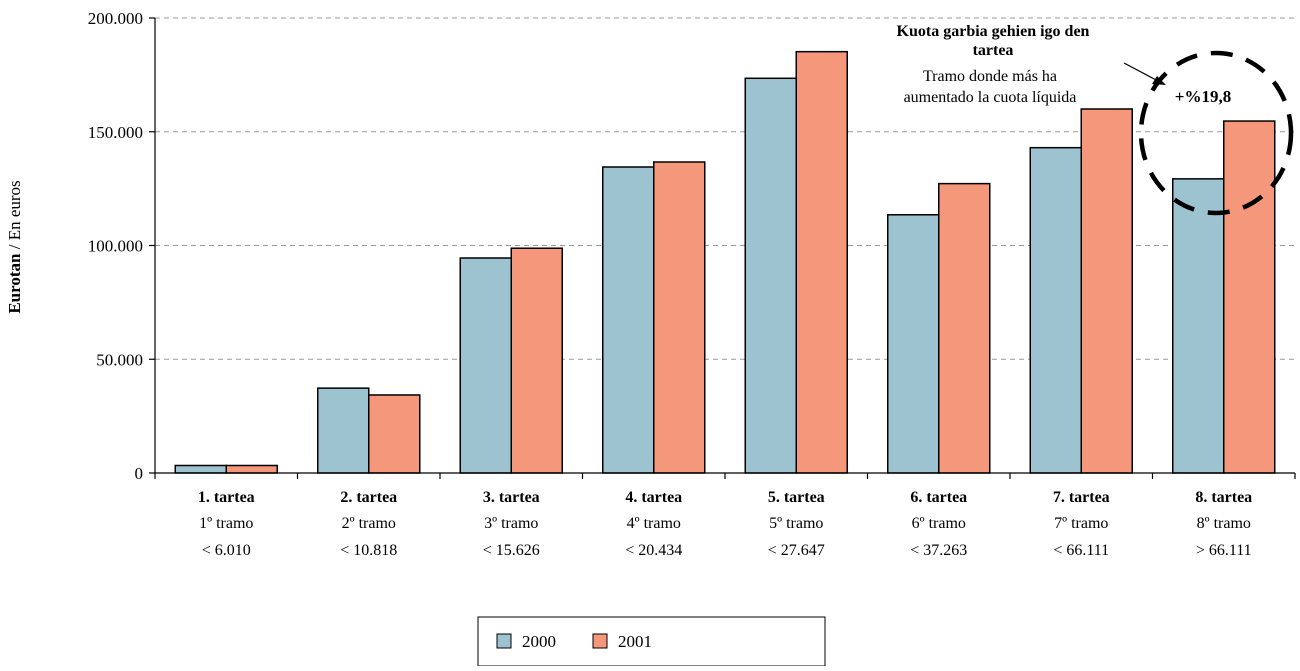 The image size is (1300, 671). I want to click on x-label-tartea: 3. tartea, so click(511, 497).